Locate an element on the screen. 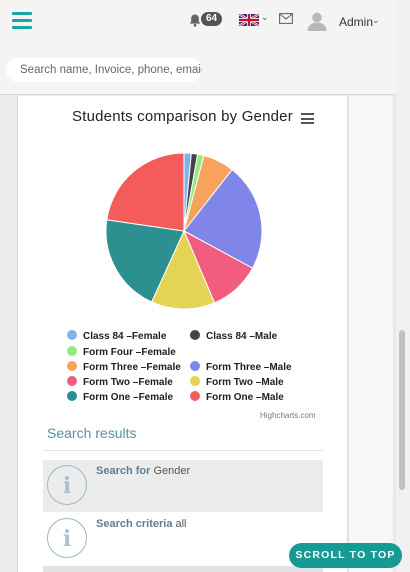 The height and width of the screenshot is (572, 410). legend-label: Form One –Female is located at coordinates (128, 397).